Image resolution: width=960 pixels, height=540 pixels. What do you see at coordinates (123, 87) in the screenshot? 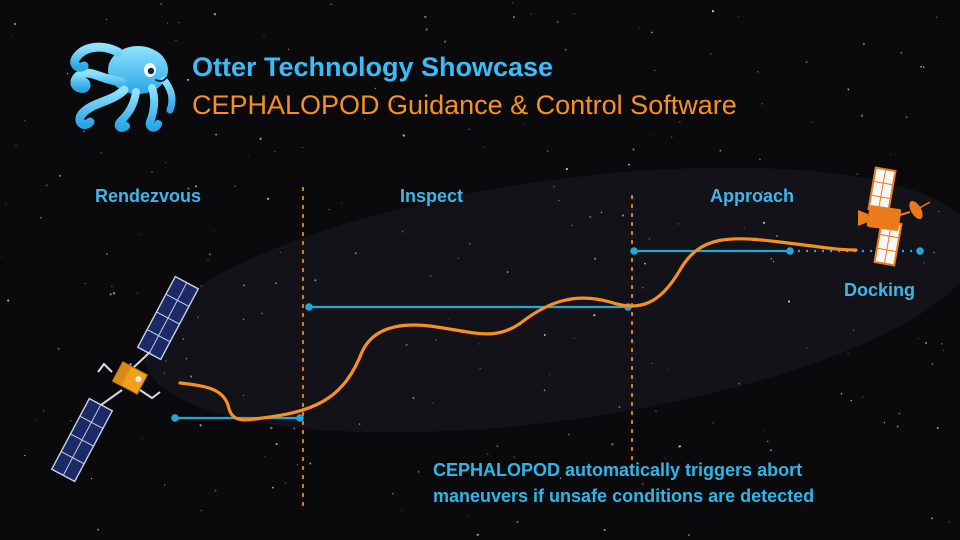
I see `octopus-icon` at bounding box center [123, 87].